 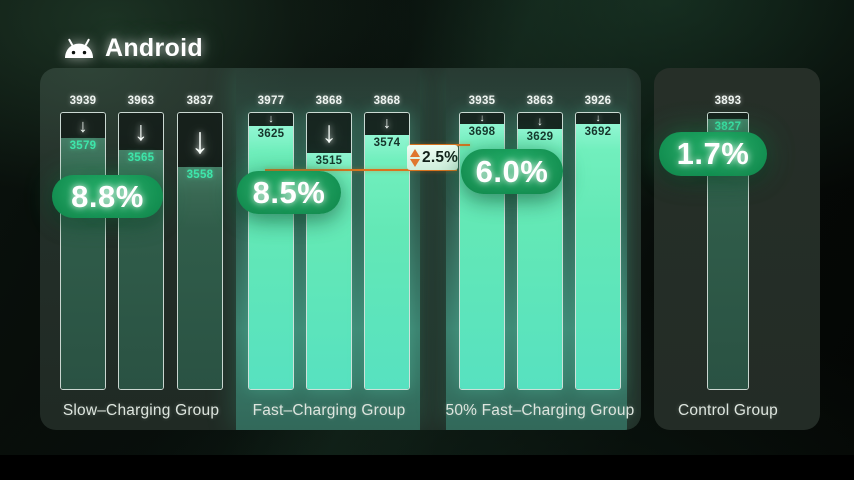 What do you see at coordinates (200, 241) in the screenshot?
I see `battery-bar: 3837 ↓ 3558` at bounding box center [200, 241].